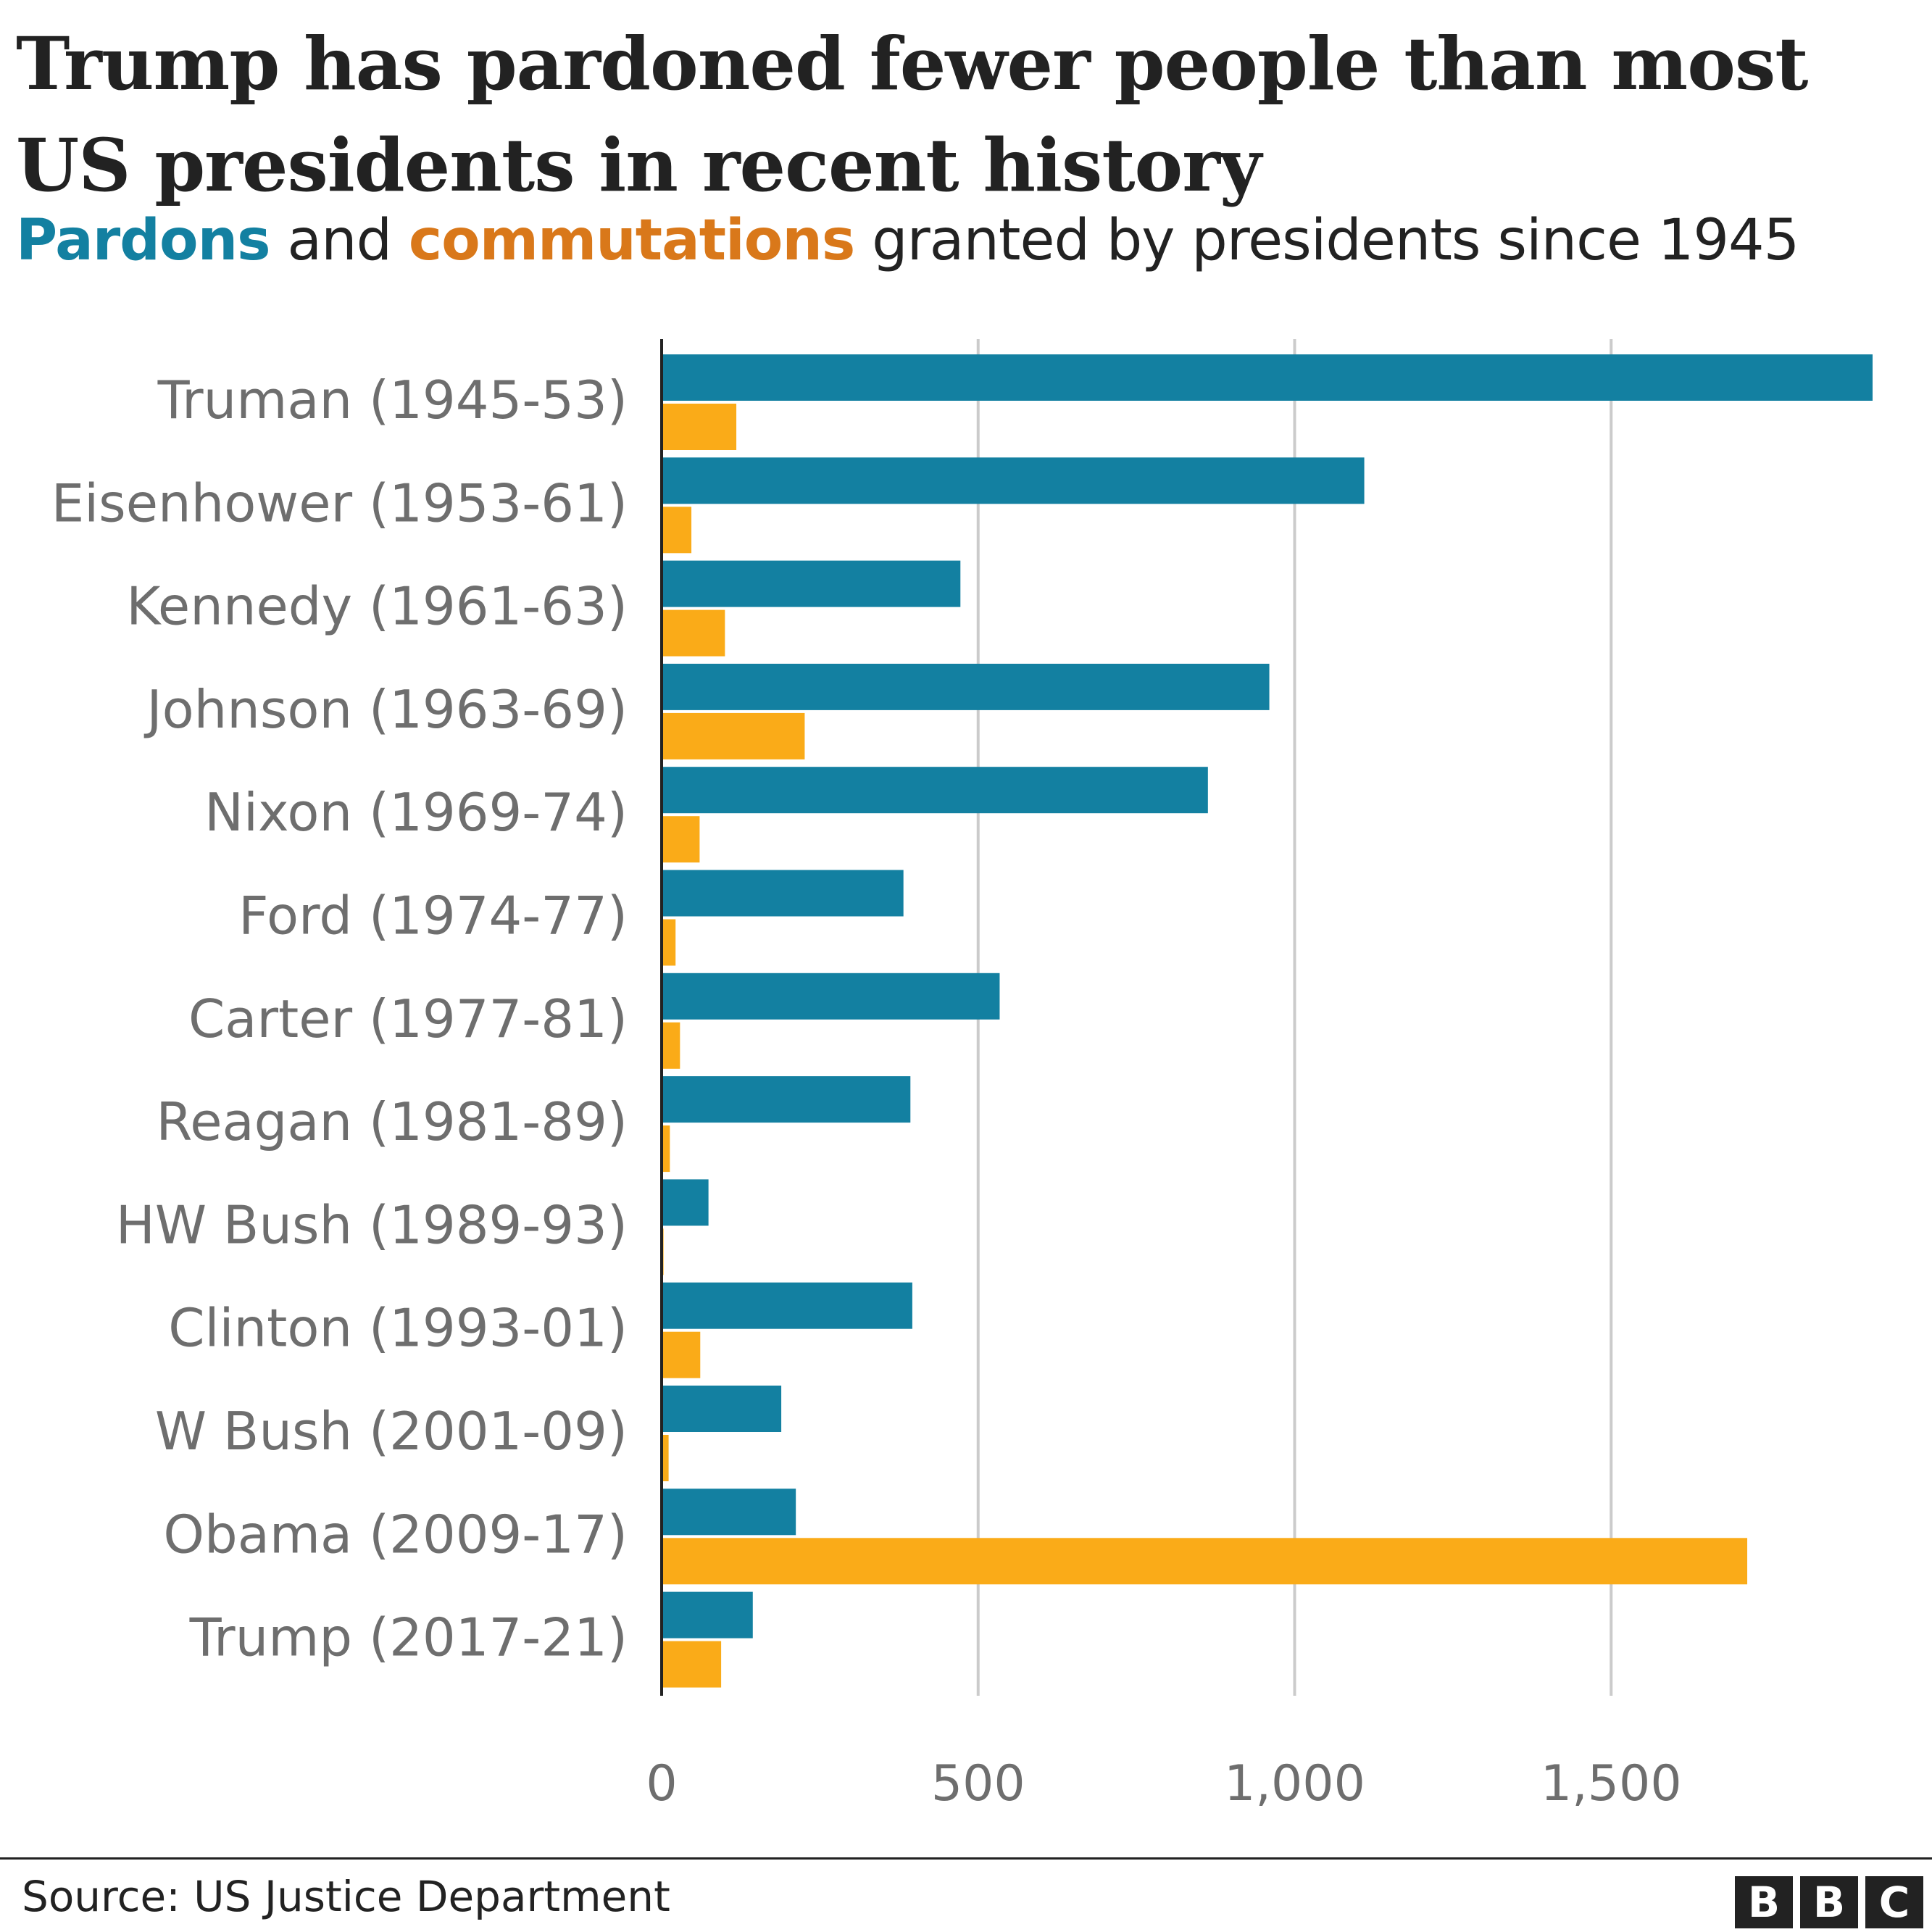 This screenshot has width=1932, height=1932. What do you see at coordinates (661, 1783) in the screenshot?
I see `x-tick-label: 0` at bounding box center [661, 1783].